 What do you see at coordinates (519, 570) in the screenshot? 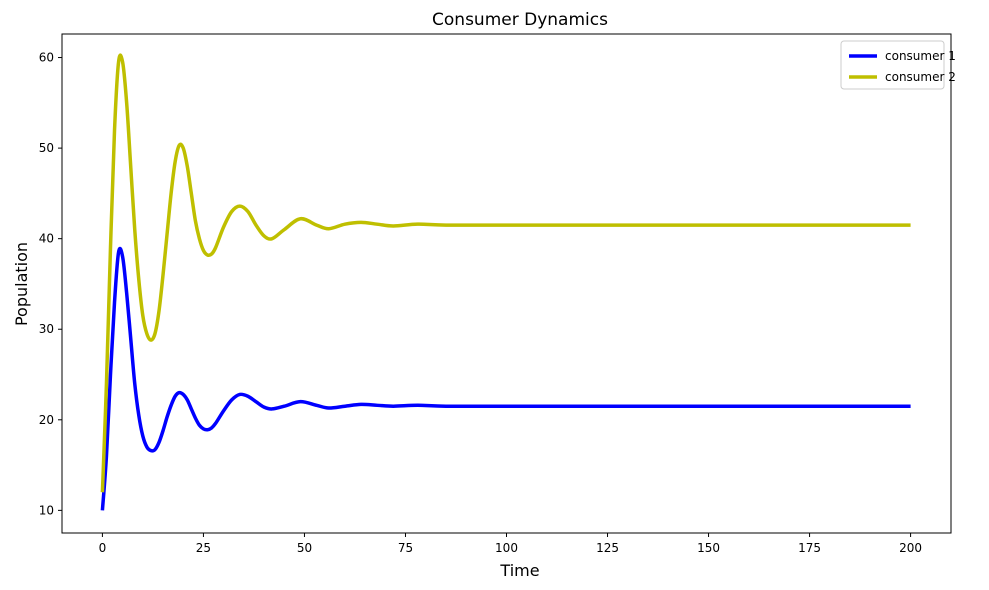
I see `x-axis-title: Time` at bounding box center [519, 570].